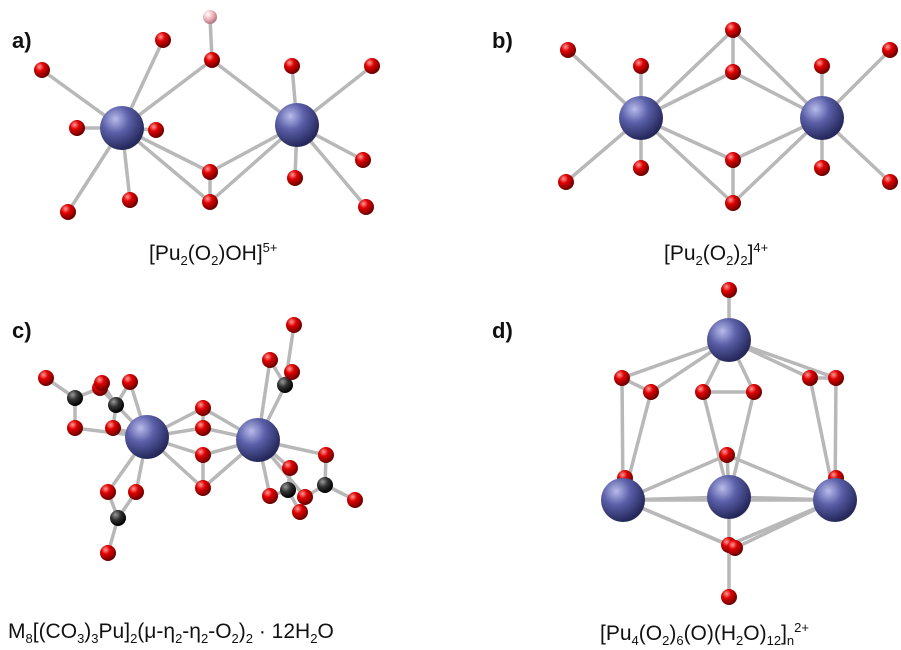  I want to click on caption-c: M8[(CO3)3Pu]2(μ-η2-η2-O2)2 · 12H2O, so click(171, 633).